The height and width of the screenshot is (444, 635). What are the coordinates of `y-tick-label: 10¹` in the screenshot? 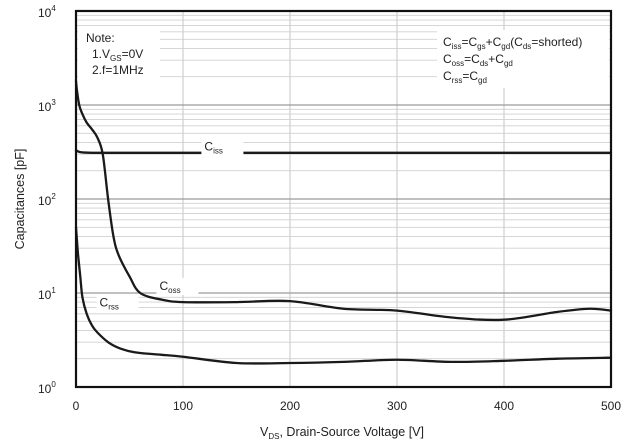 It's located at (47, 294).